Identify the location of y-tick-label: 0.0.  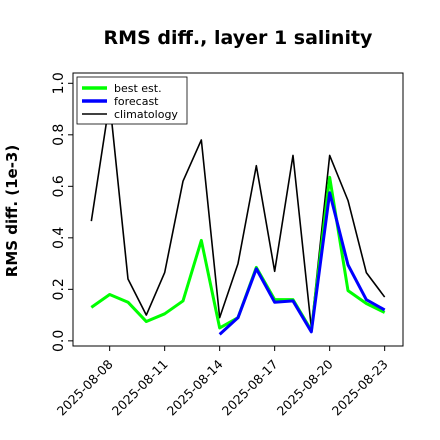
(59, 341).